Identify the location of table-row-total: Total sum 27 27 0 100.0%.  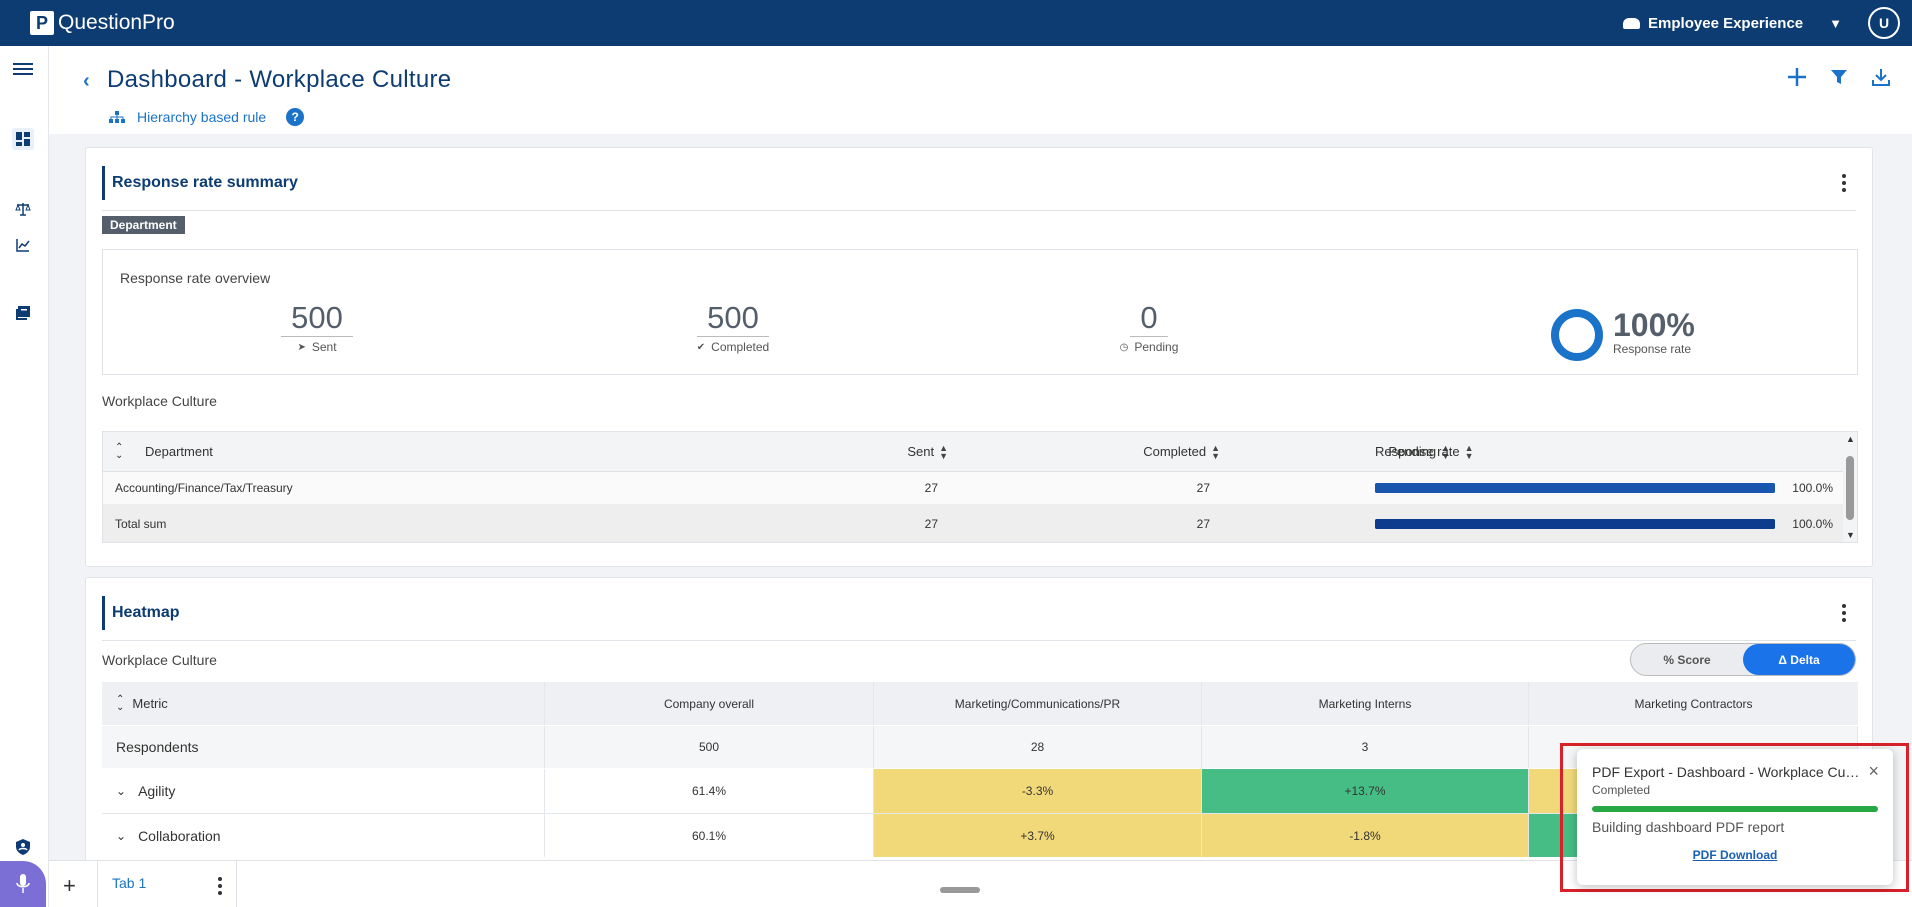
(980, 523).